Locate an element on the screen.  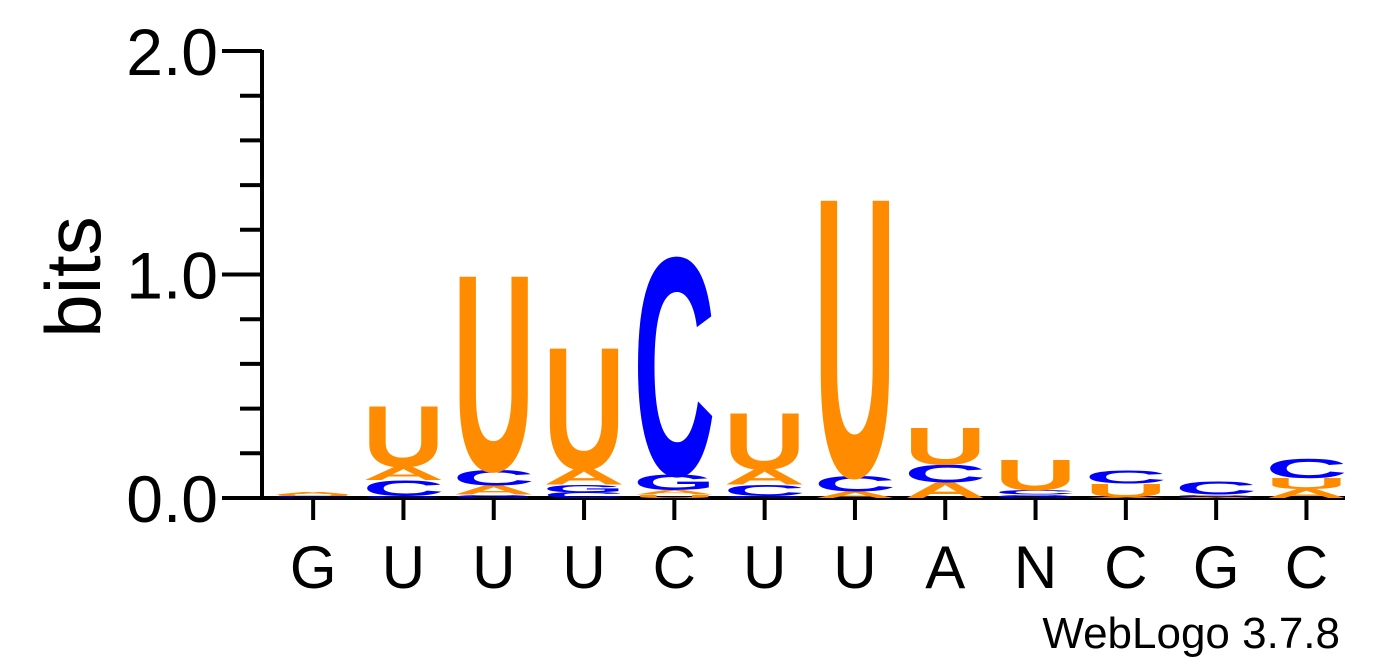
x-tick-label: A is located at coordinates (945, 567).